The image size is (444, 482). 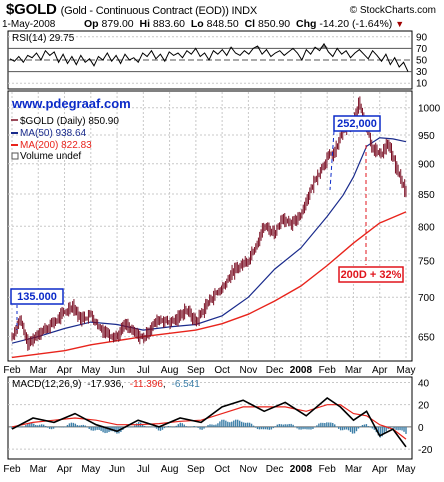 What do you see at coordinates (426, 262) in the screenshot?
I see `price-tick-label: 750` at bounding box center [426, 262].